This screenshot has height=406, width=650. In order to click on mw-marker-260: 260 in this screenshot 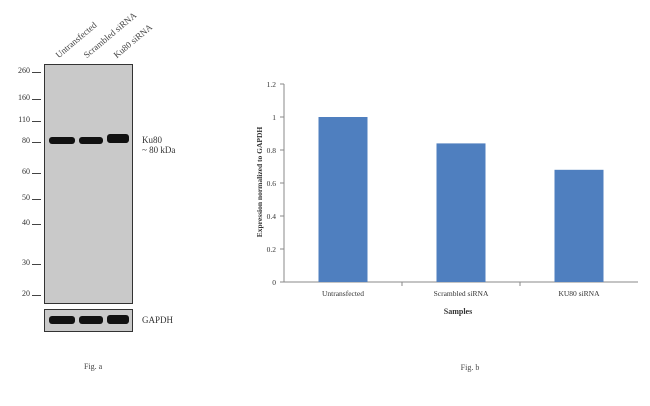, I will do `click(24, 70)`.